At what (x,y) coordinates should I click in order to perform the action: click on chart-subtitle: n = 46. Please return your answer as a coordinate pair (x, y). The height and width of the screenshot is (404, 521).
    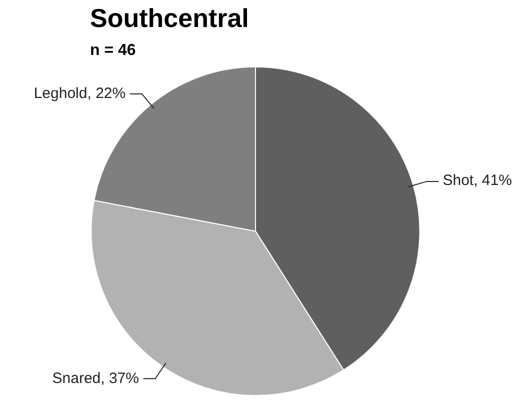
    Looking at the image, I should click on (113, 51).